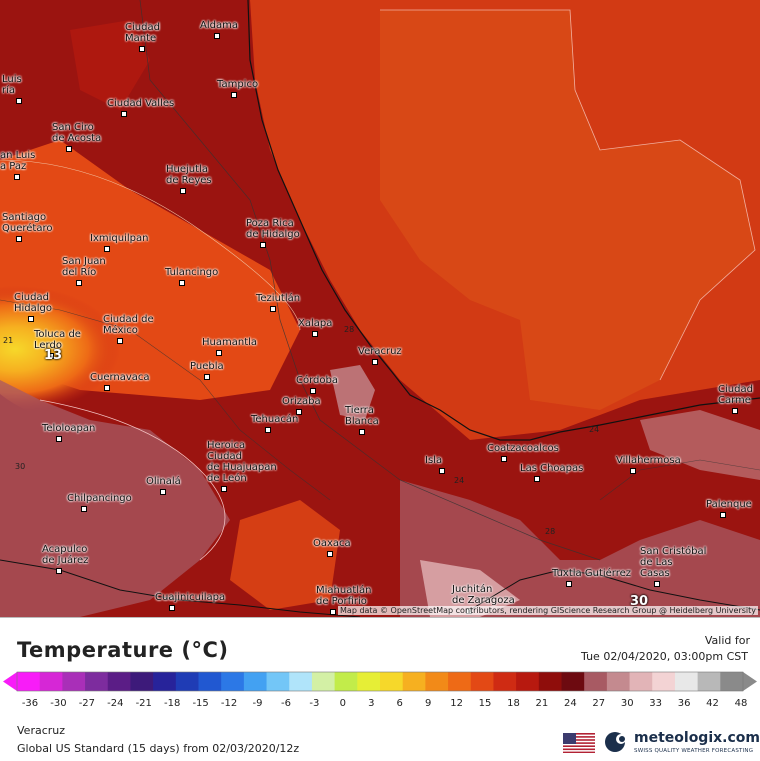 This screenshot has height=761, width=760. What do you see at coordinates (58, 703) in the screenshot?
I see `colorbar-tick-label: -30` at bounding box center [58, 703].